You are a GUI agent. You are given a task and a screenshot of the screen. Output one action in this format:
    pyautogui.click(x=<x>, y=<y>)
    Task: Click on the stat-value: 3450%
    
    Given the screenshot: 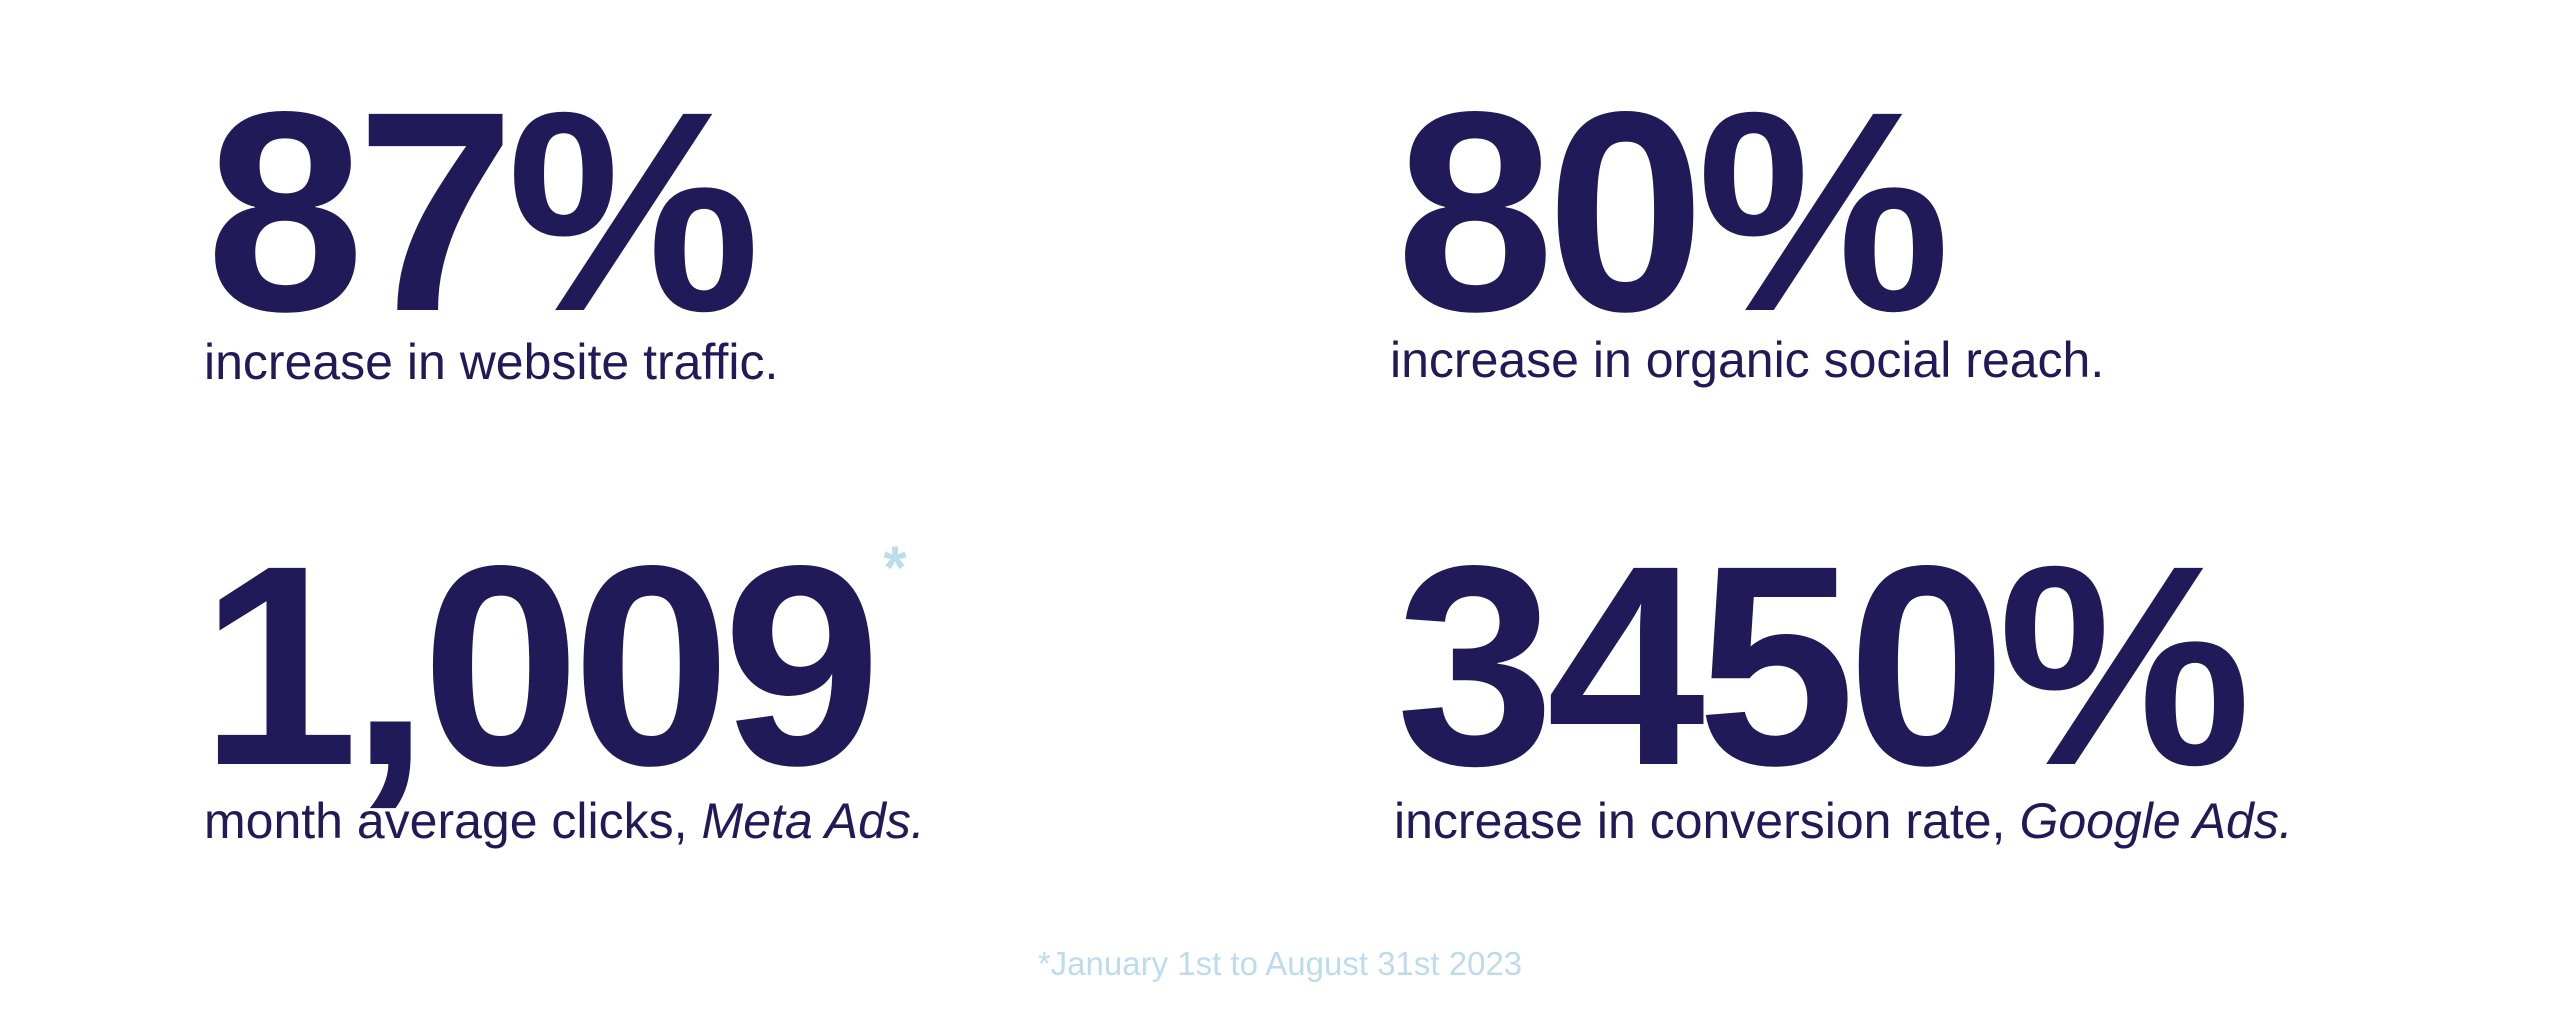 What is the action you would take?
    pyautogui.click(x=1821, y=666)
    